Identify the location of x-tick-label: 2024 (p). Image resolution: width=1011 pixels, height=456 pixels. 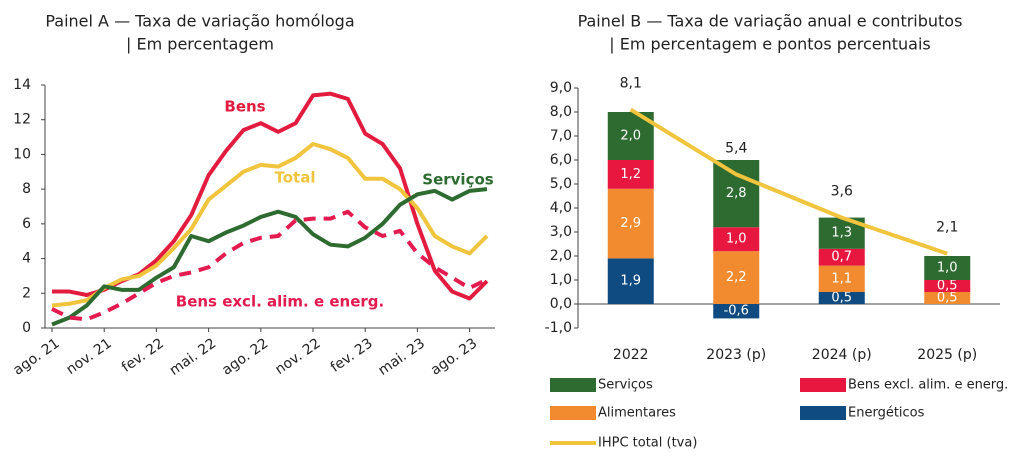
(842, 355).